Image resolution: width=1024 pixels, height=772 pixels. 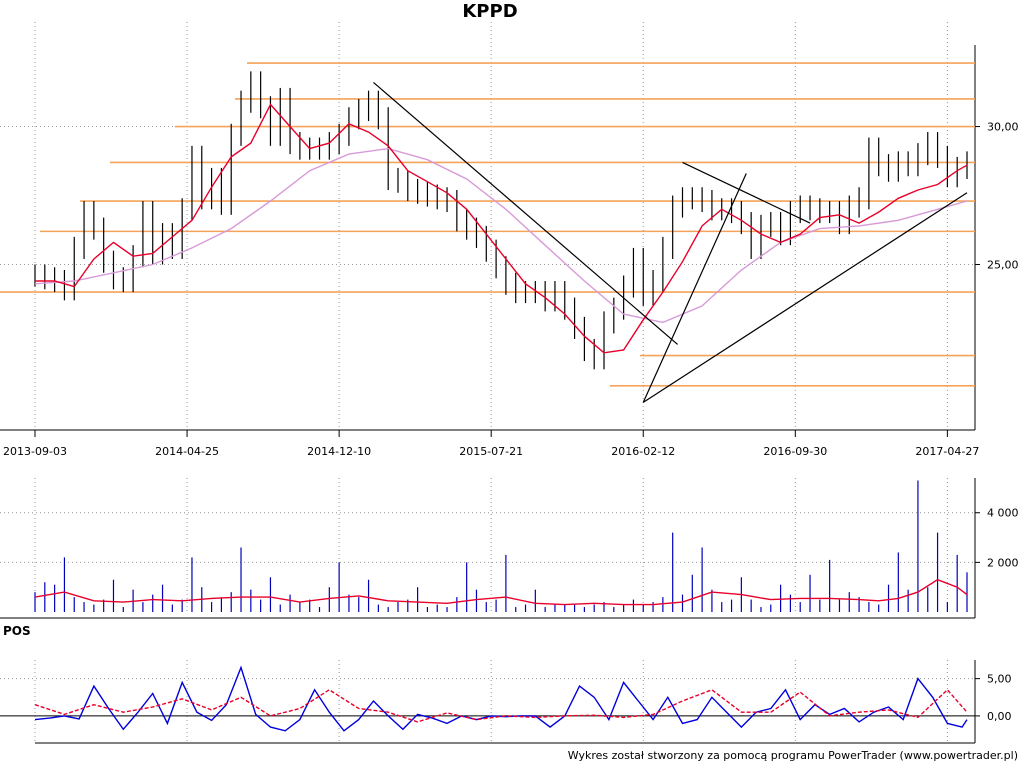 What do you see at coordinates (1003, 513) in the screenshot?
I see `volume-y-tick-label: 4 000` at bounding box center [1003, 513].